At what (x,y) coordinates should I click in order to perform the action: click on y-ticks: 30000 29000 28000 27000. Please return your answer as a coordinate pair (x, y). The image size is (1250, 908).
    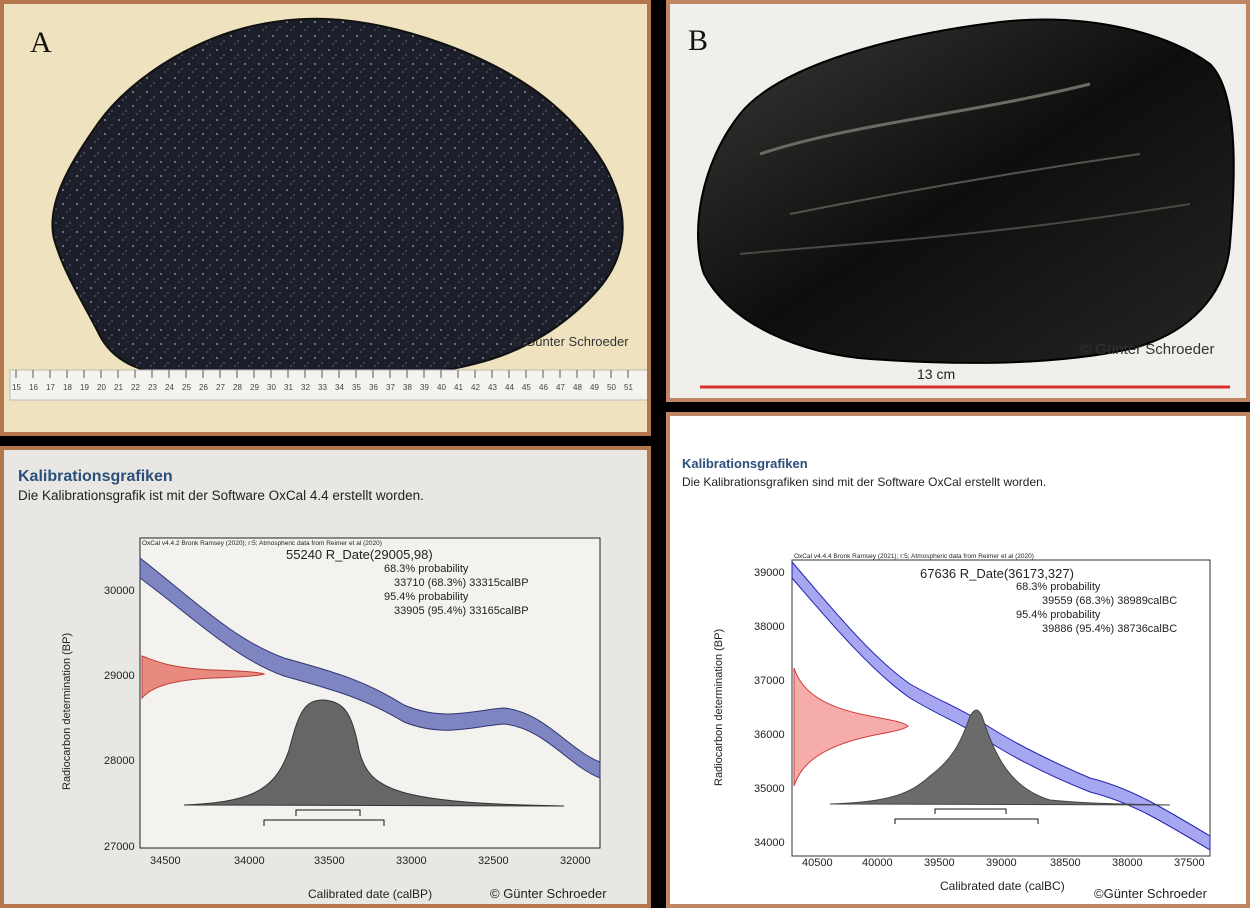
    Looking at the image, I should click on (119, 719).